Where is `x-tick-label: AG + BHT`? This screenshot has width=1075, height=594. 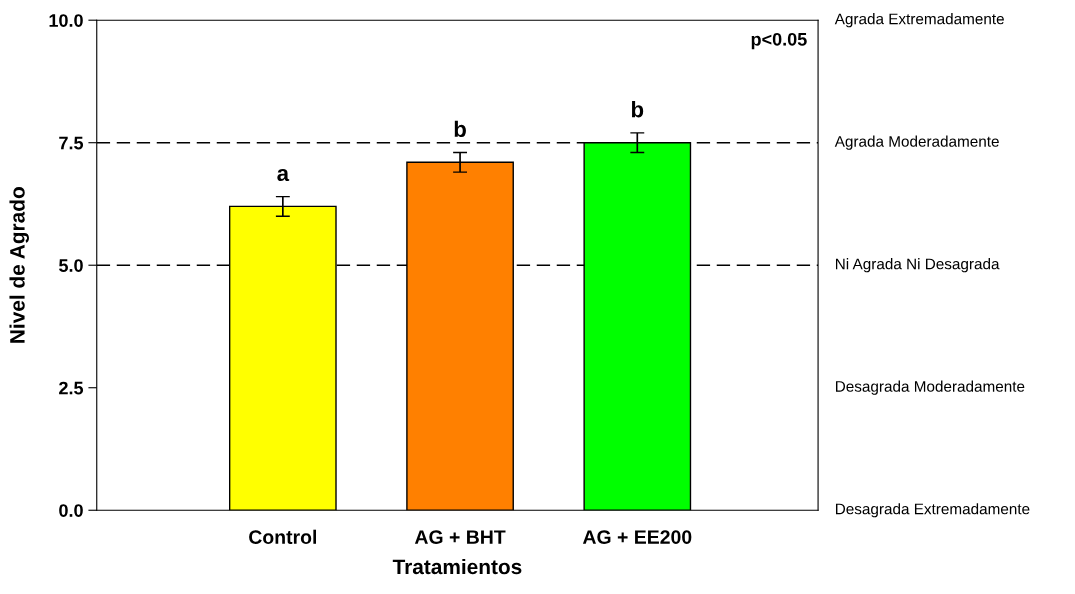
x-tick-label: AG + BHT is located at coordinates (460, 537).